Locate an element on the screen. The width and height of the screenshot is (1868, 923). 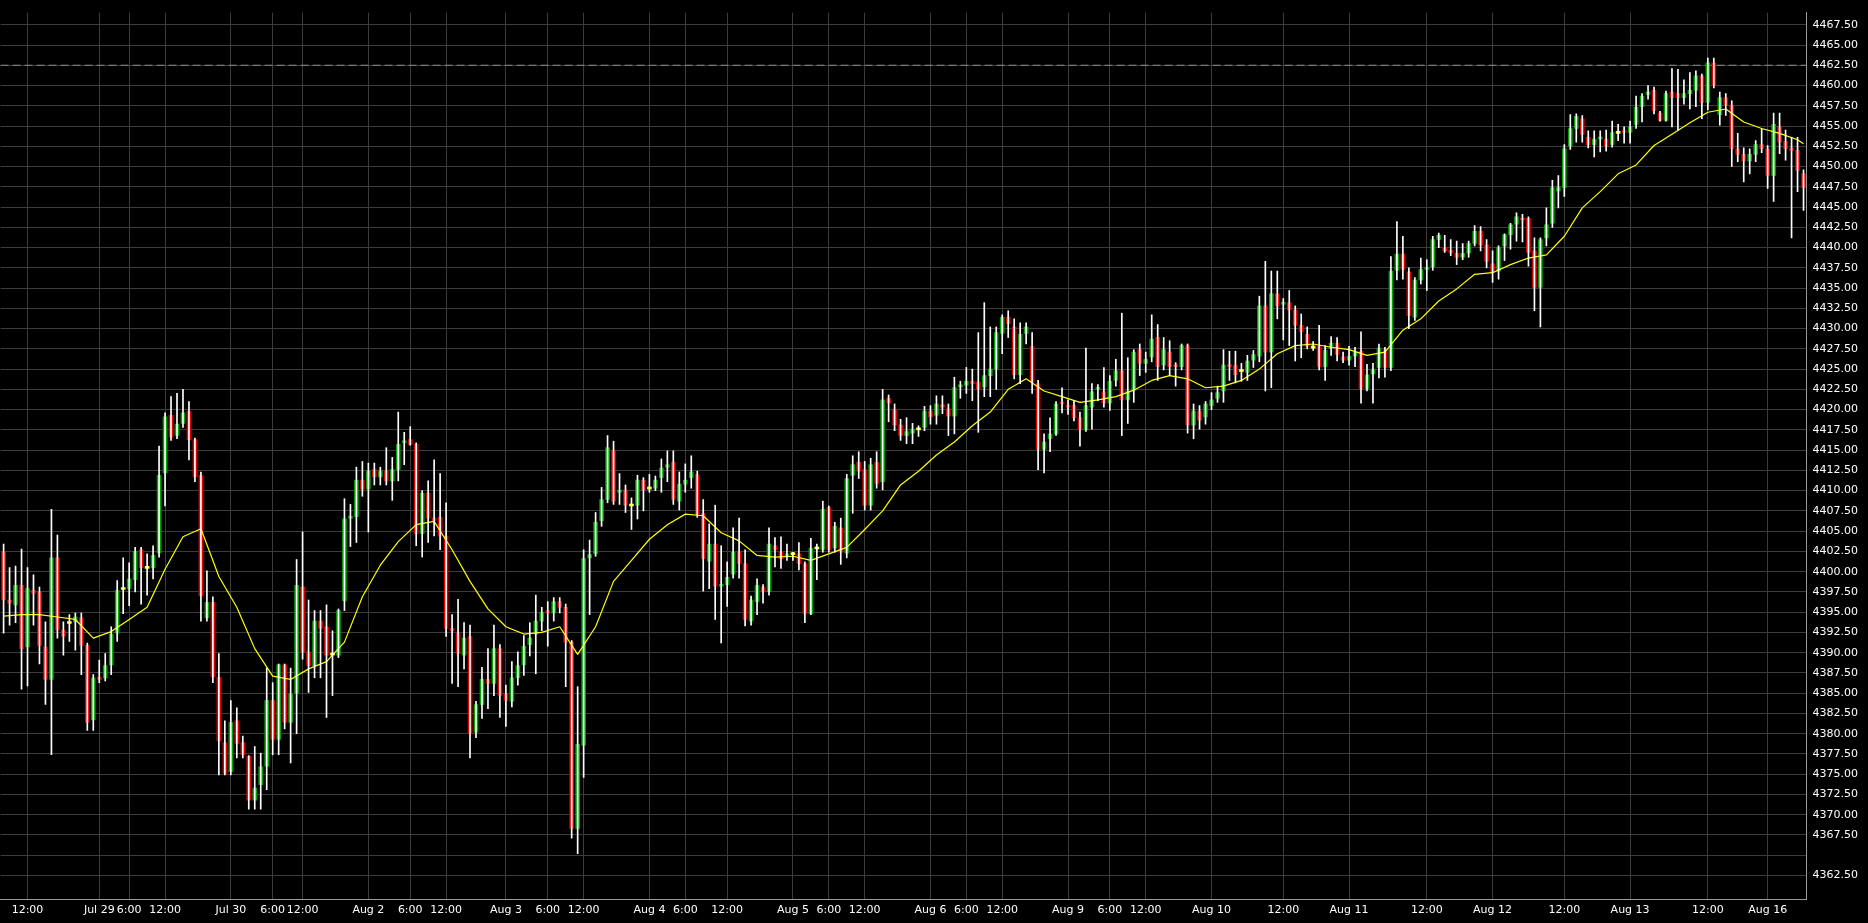
y-tick-label: 4412.50 is located at coordinates (1835, 470).